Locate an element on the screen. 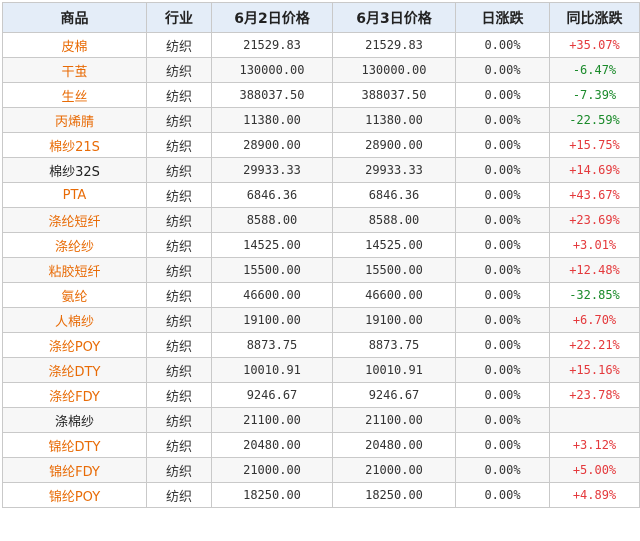  yoy-change-cell: +12.48% is located at coordinates (594, 270).